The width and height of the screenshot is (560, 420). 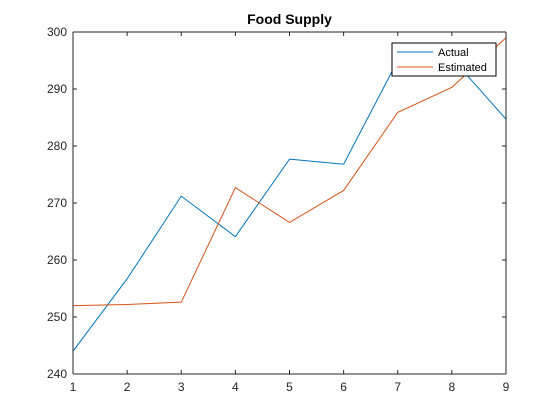 I want to click on y-tick-label: 290, so click(x=57, y=89).